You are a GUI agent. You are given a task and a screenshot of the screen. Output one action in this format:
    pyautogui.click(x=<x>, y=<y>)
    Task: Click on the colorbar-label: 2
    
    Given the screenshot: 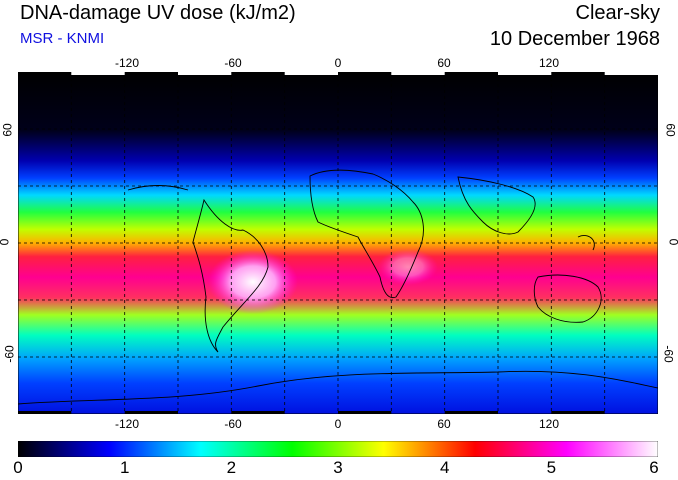 What is the action you would take?
    pyautogui.click(x=231, y=467)
    